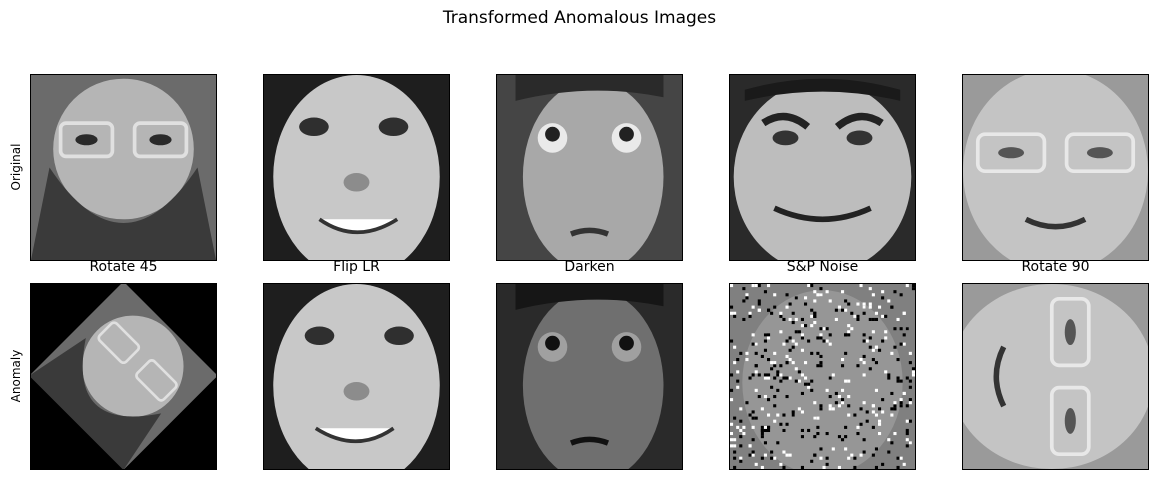 The image size is (1159, 480). I want to click on title-sp-noise: S&P Noise, so click(822, 267).